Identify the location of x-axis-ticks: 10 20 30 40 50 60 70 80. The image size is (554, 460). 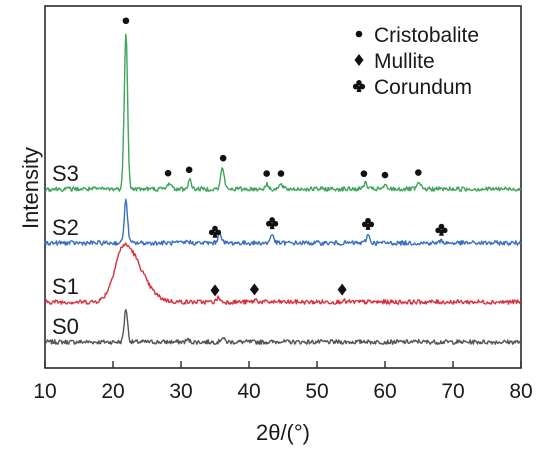
(283, 382).